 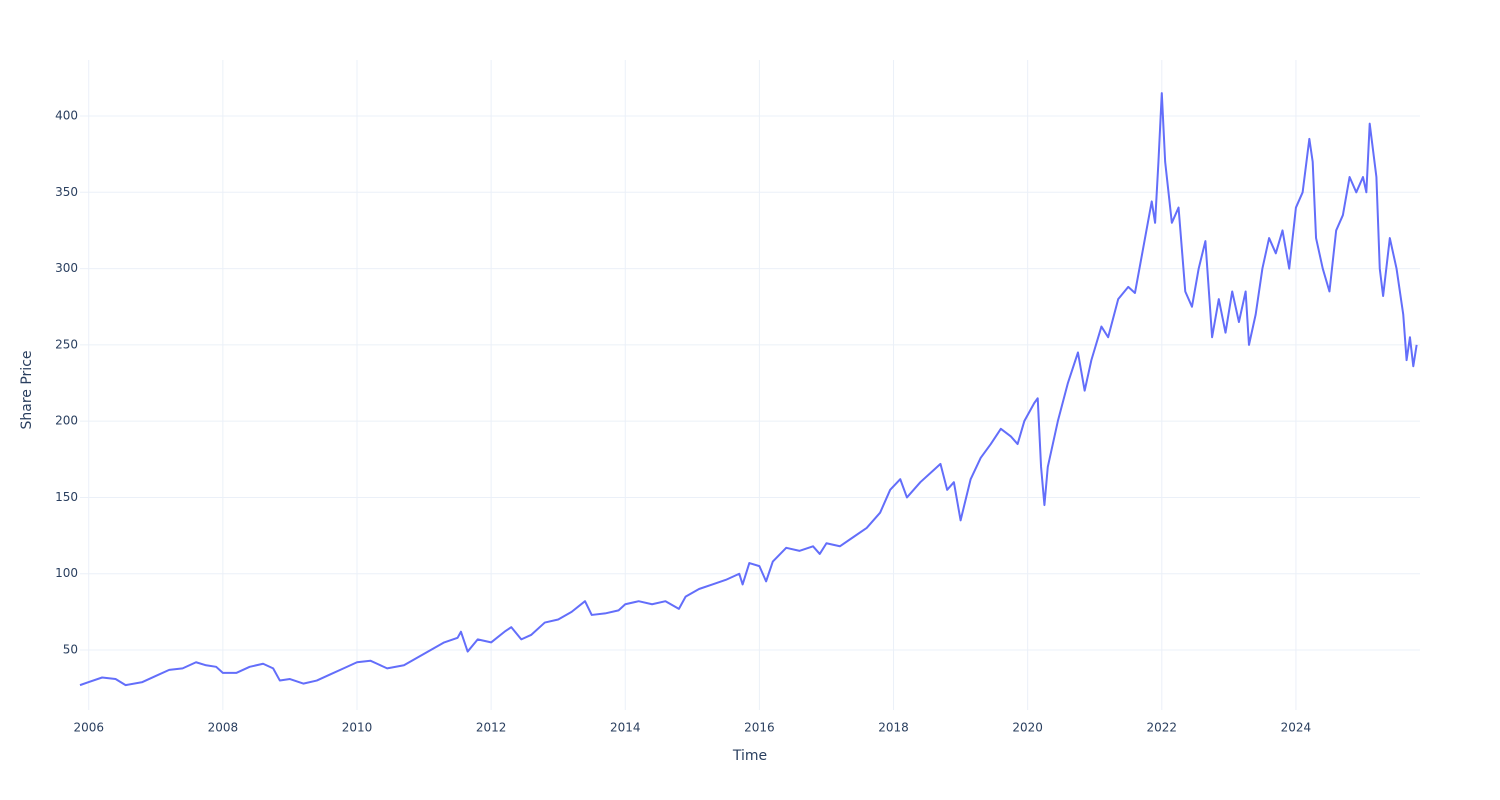 What do you see at coordinates (66, 421) in the screenshot?
I see `y-tick-label: 200` at bounding box center [66, 421].